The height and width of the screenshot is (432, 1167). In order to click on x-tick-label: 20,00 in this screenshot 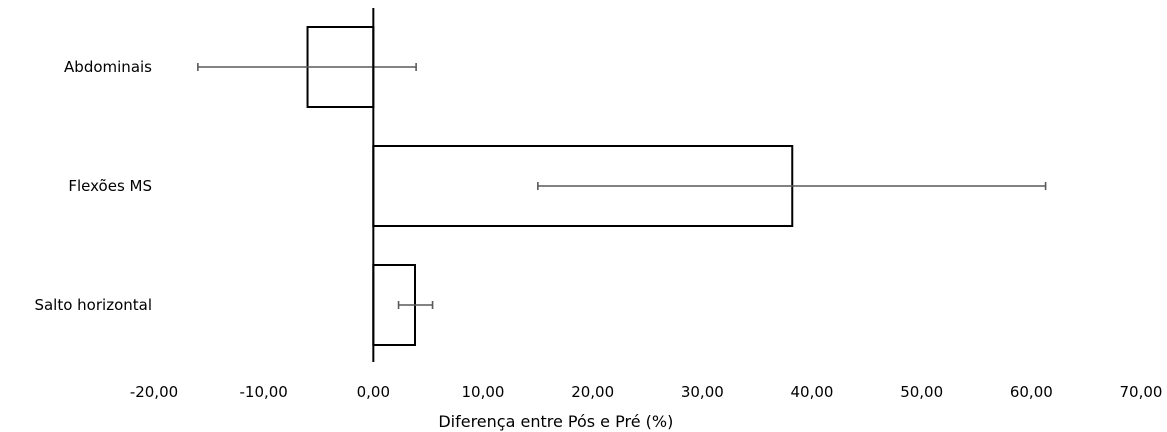, I will do `click(592, 392)`.